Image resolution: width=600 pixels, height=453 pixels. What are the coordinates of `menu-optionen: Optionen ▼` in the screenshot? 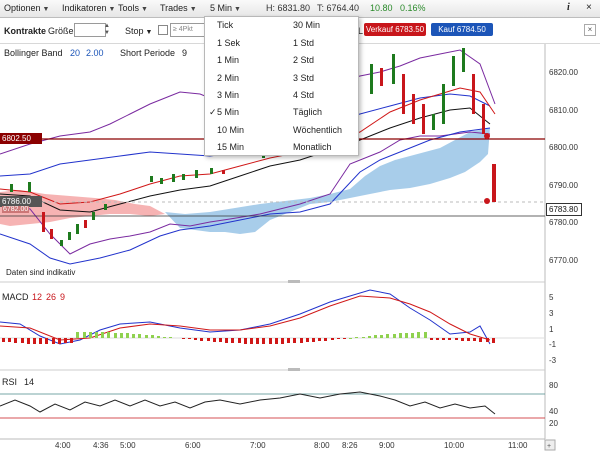 It's located at (27, 8).